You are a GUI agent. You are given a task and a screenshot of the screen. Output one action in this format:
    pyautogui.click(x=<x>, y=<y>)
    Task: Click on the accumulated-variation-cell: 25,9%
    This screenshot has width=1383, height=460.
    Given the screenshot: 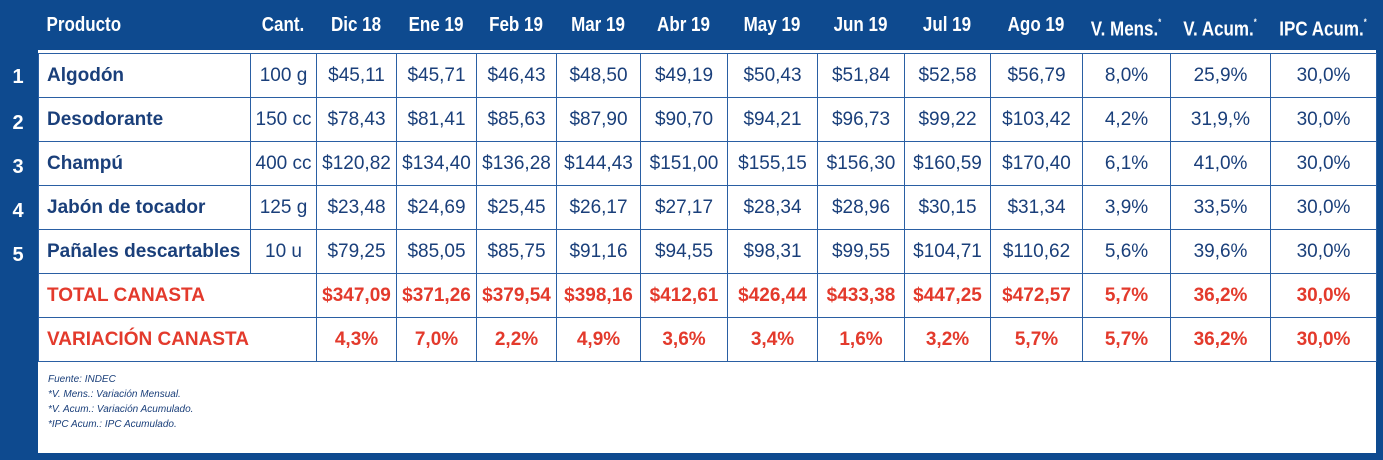 What is the action you would take?
    pyautogui.click(x=1220, y=75)
    